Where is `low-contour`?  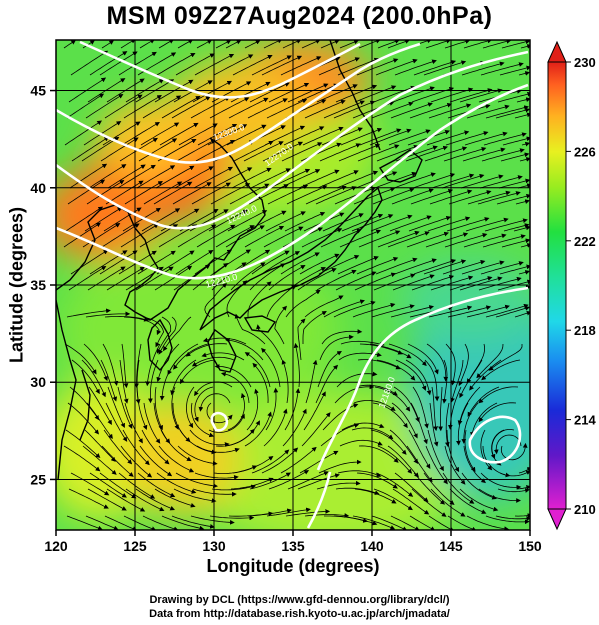
low-contour is located at coordinates (495, 439).